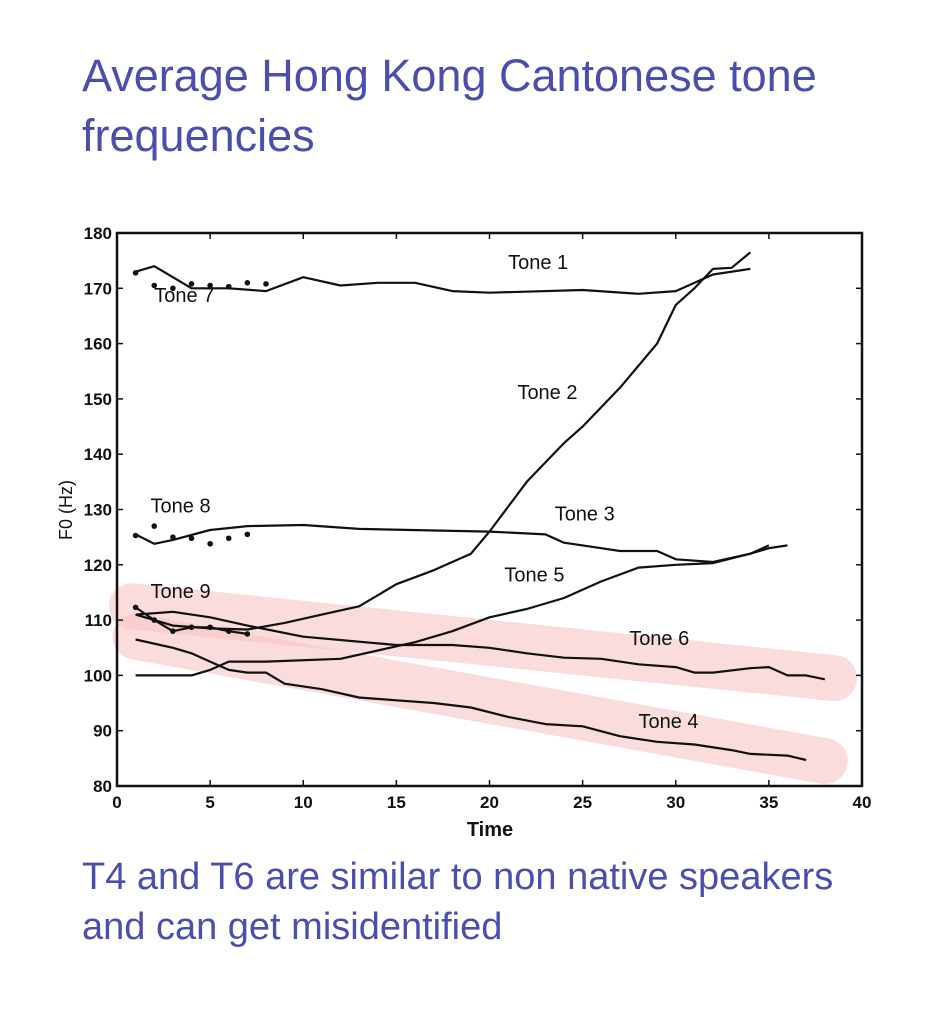 This screenshot has height=1023, width=938. What do you see at coordinates (98, 510) in the screenshot?
I see `y-tick-label: 130` at bounding box center [98, 510].